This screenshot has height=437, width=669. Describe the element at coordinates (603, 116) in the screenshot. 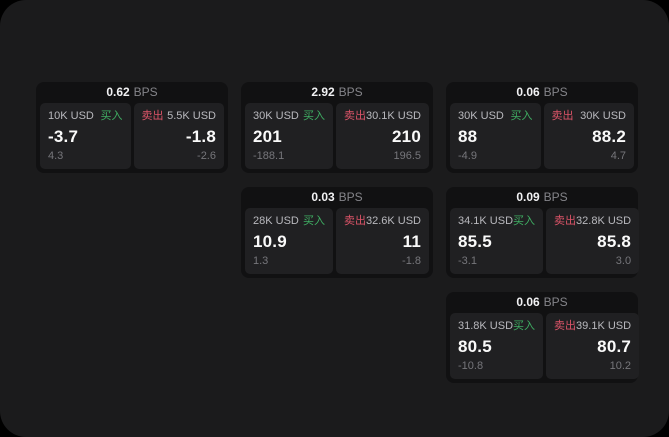

I see `sell-amount: 30K USD` at that location.